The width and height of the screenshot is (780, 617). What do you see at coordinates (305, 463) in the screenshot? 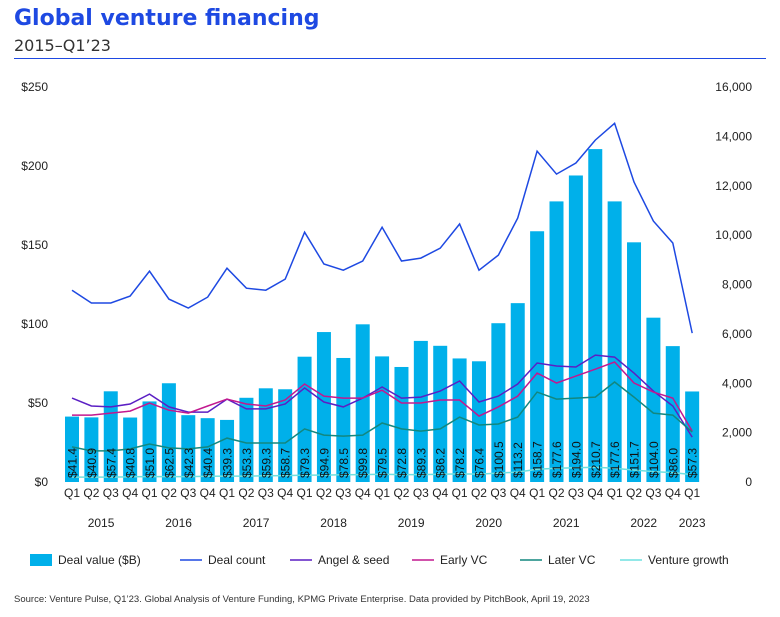
I see `bar-value-label: $79.3` at bounding box center [305, 463].